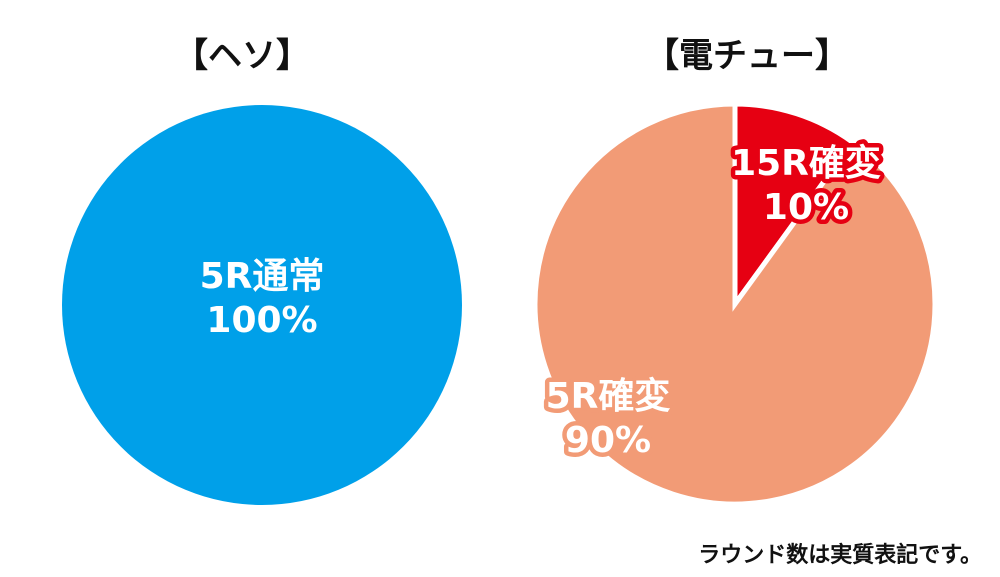  I want to click on footnote: ラウンド数は実質表記です。, so click(840, 555).